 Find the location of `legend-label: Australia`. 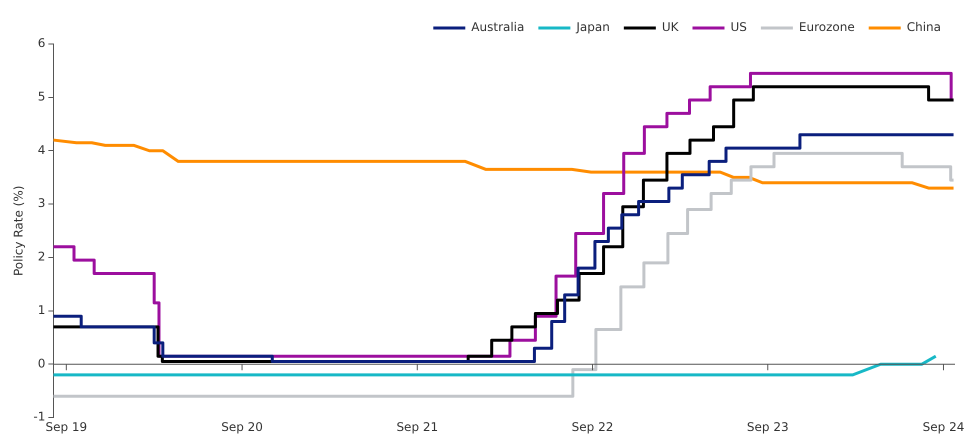

legend-label: Australia is located at coordinates (497, 27).